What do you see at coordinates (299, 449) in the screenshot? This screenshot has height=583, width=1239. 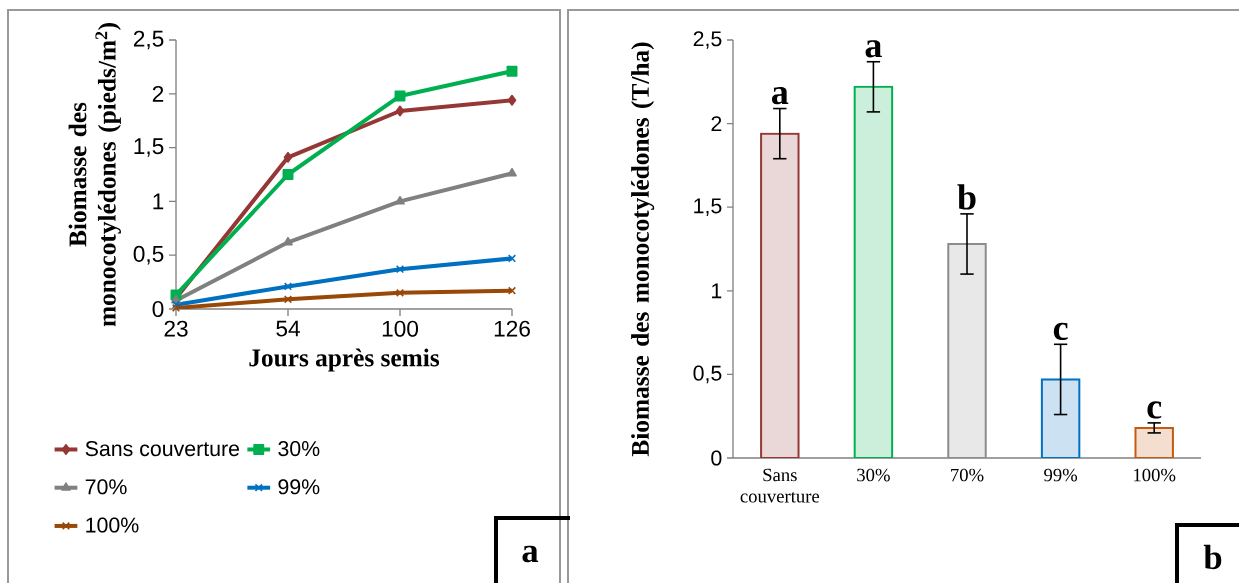 I see `legend-label: 30%` at bounding box center [299, 449].